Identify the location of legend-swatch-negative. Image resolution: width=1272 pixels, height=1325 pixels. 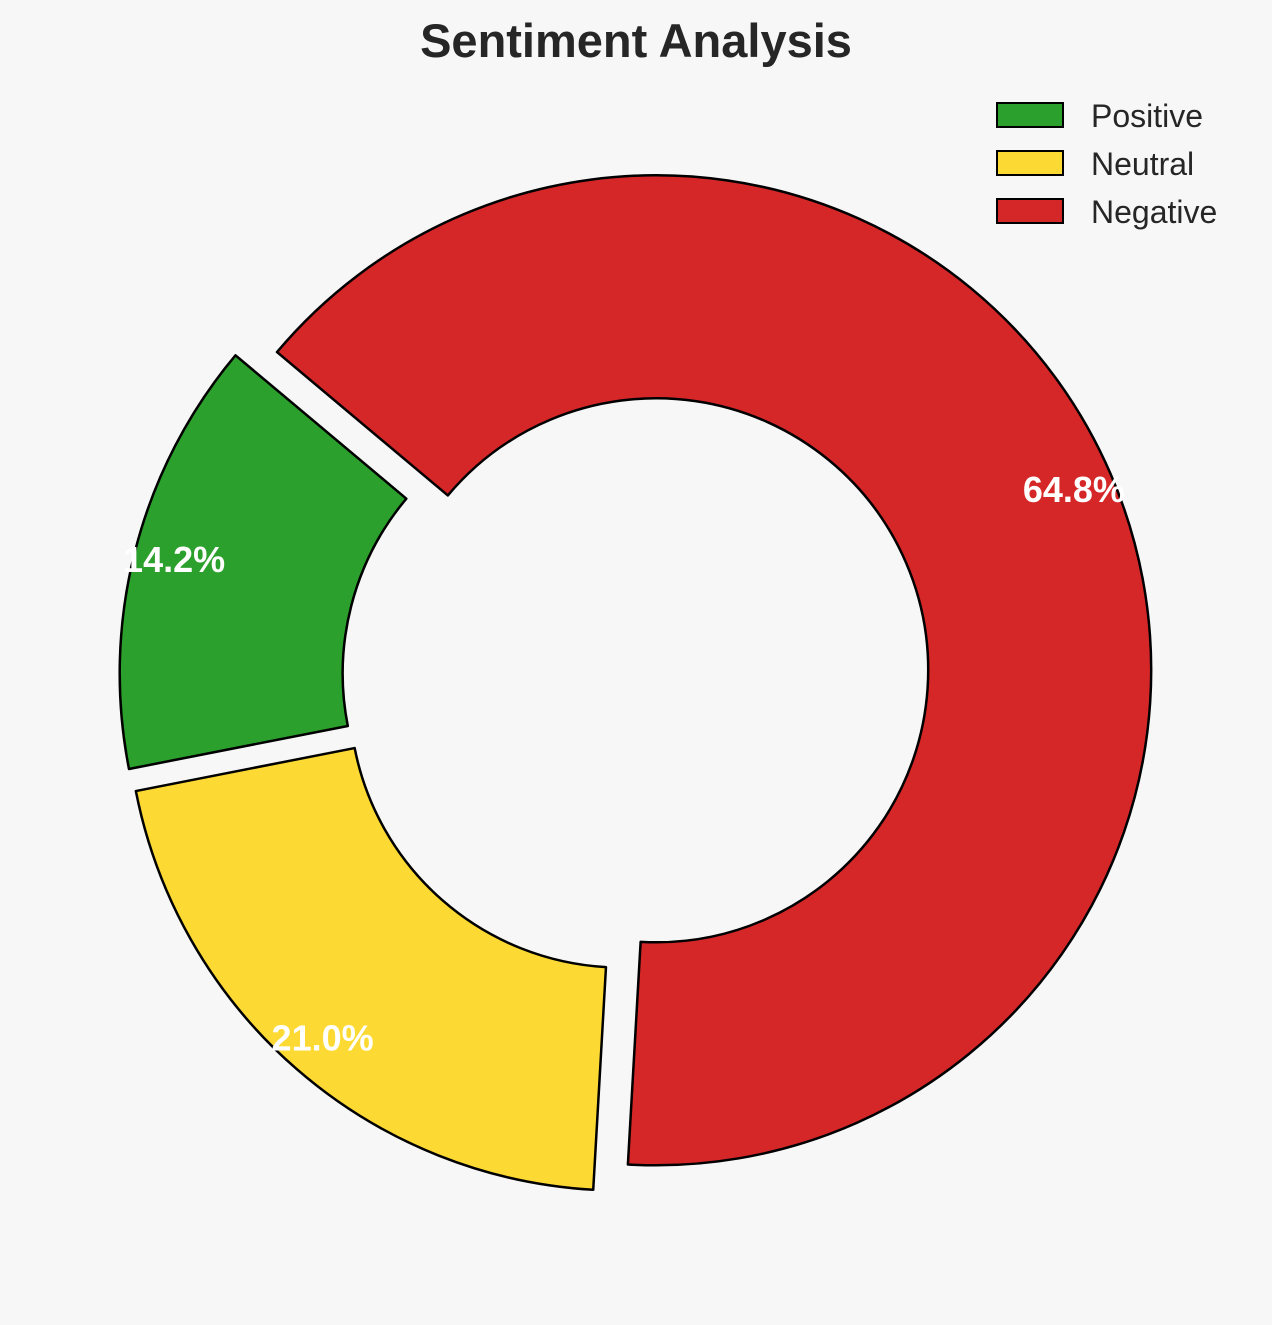
(1030, 211).